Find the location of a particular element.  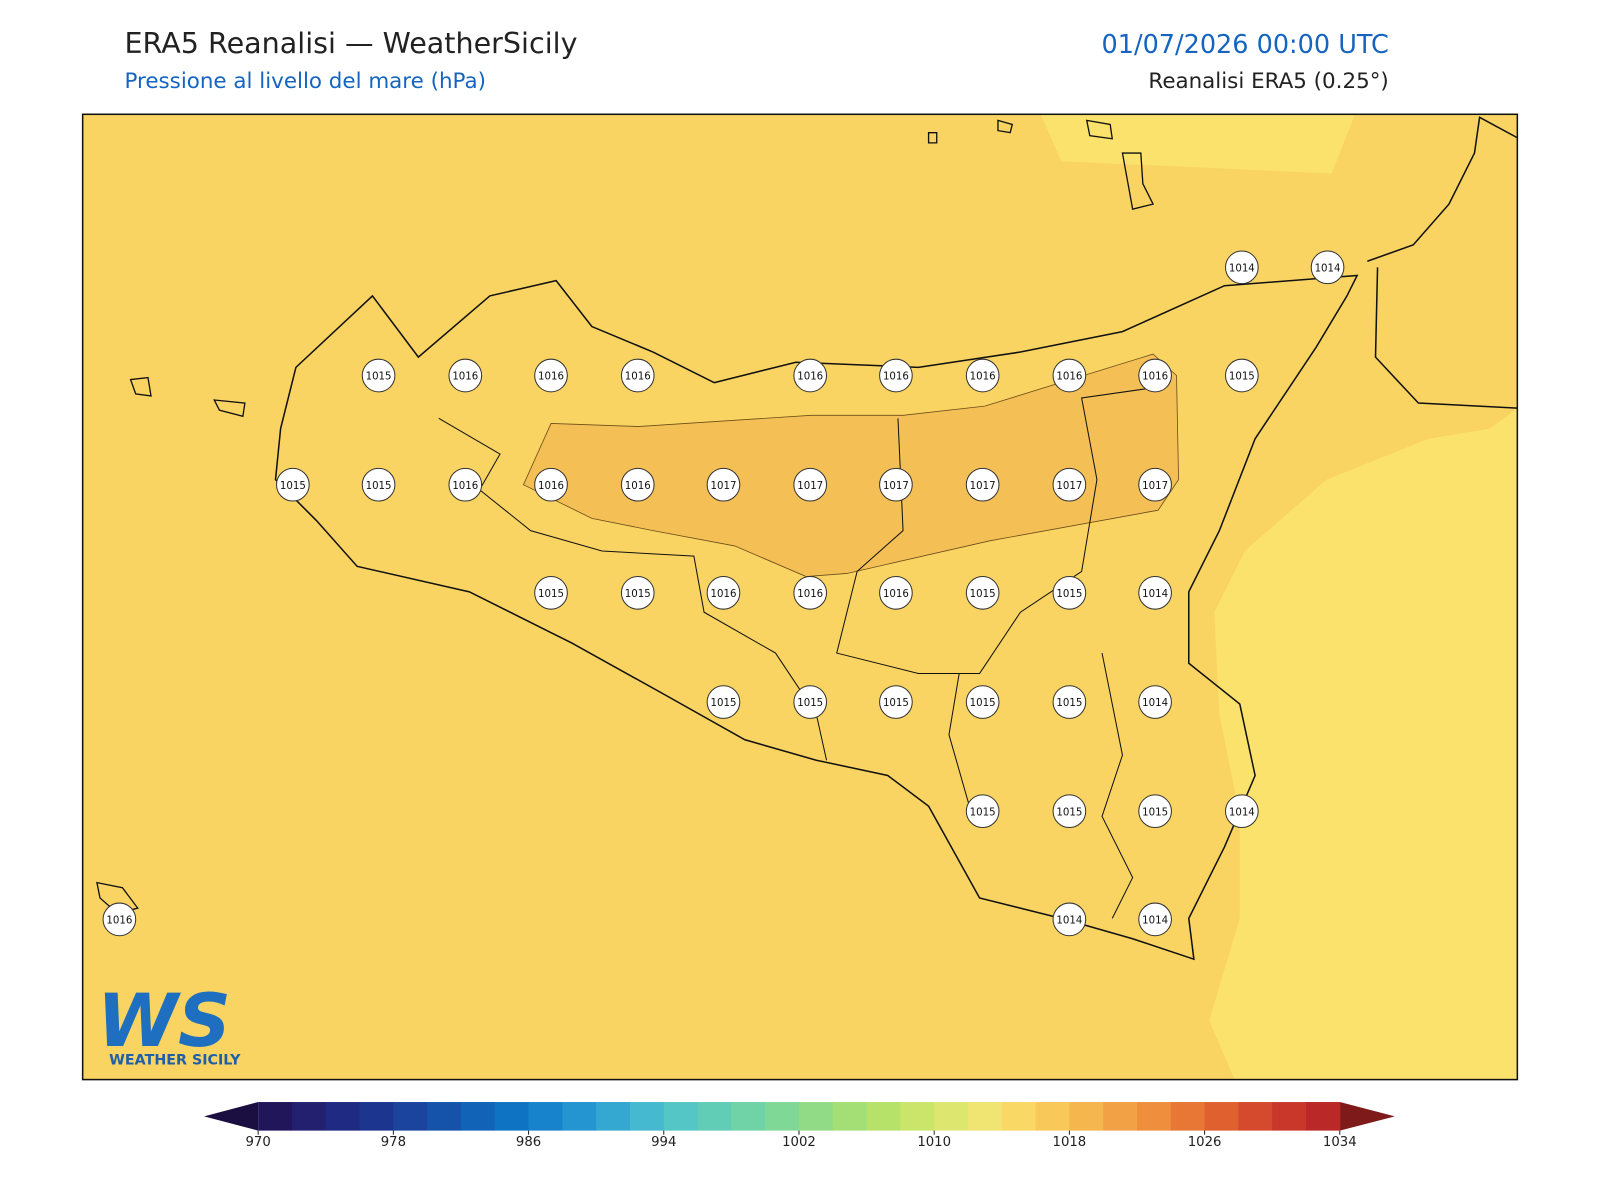

logo-mark: WS is located at coordinates (164, 1021).